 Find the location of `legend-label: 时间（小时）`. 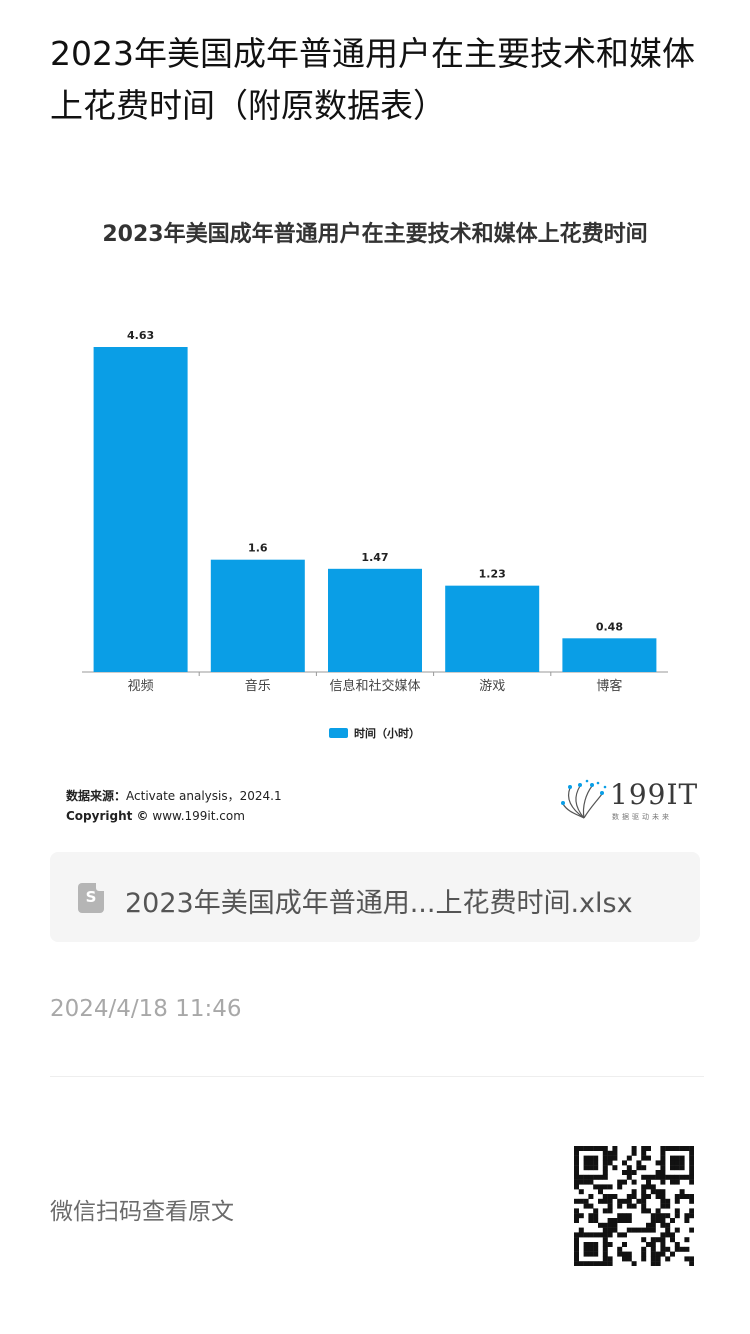

legend-label: 时间（小时） is located at coordinates (387, 733).